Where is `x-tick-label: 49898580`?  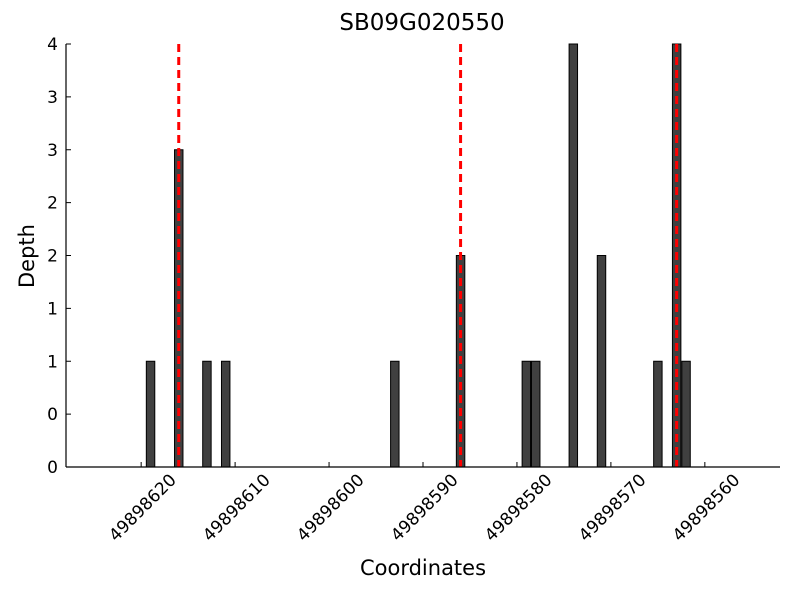 x-tick-label: 49898580 is located at coordinates (518, 507).